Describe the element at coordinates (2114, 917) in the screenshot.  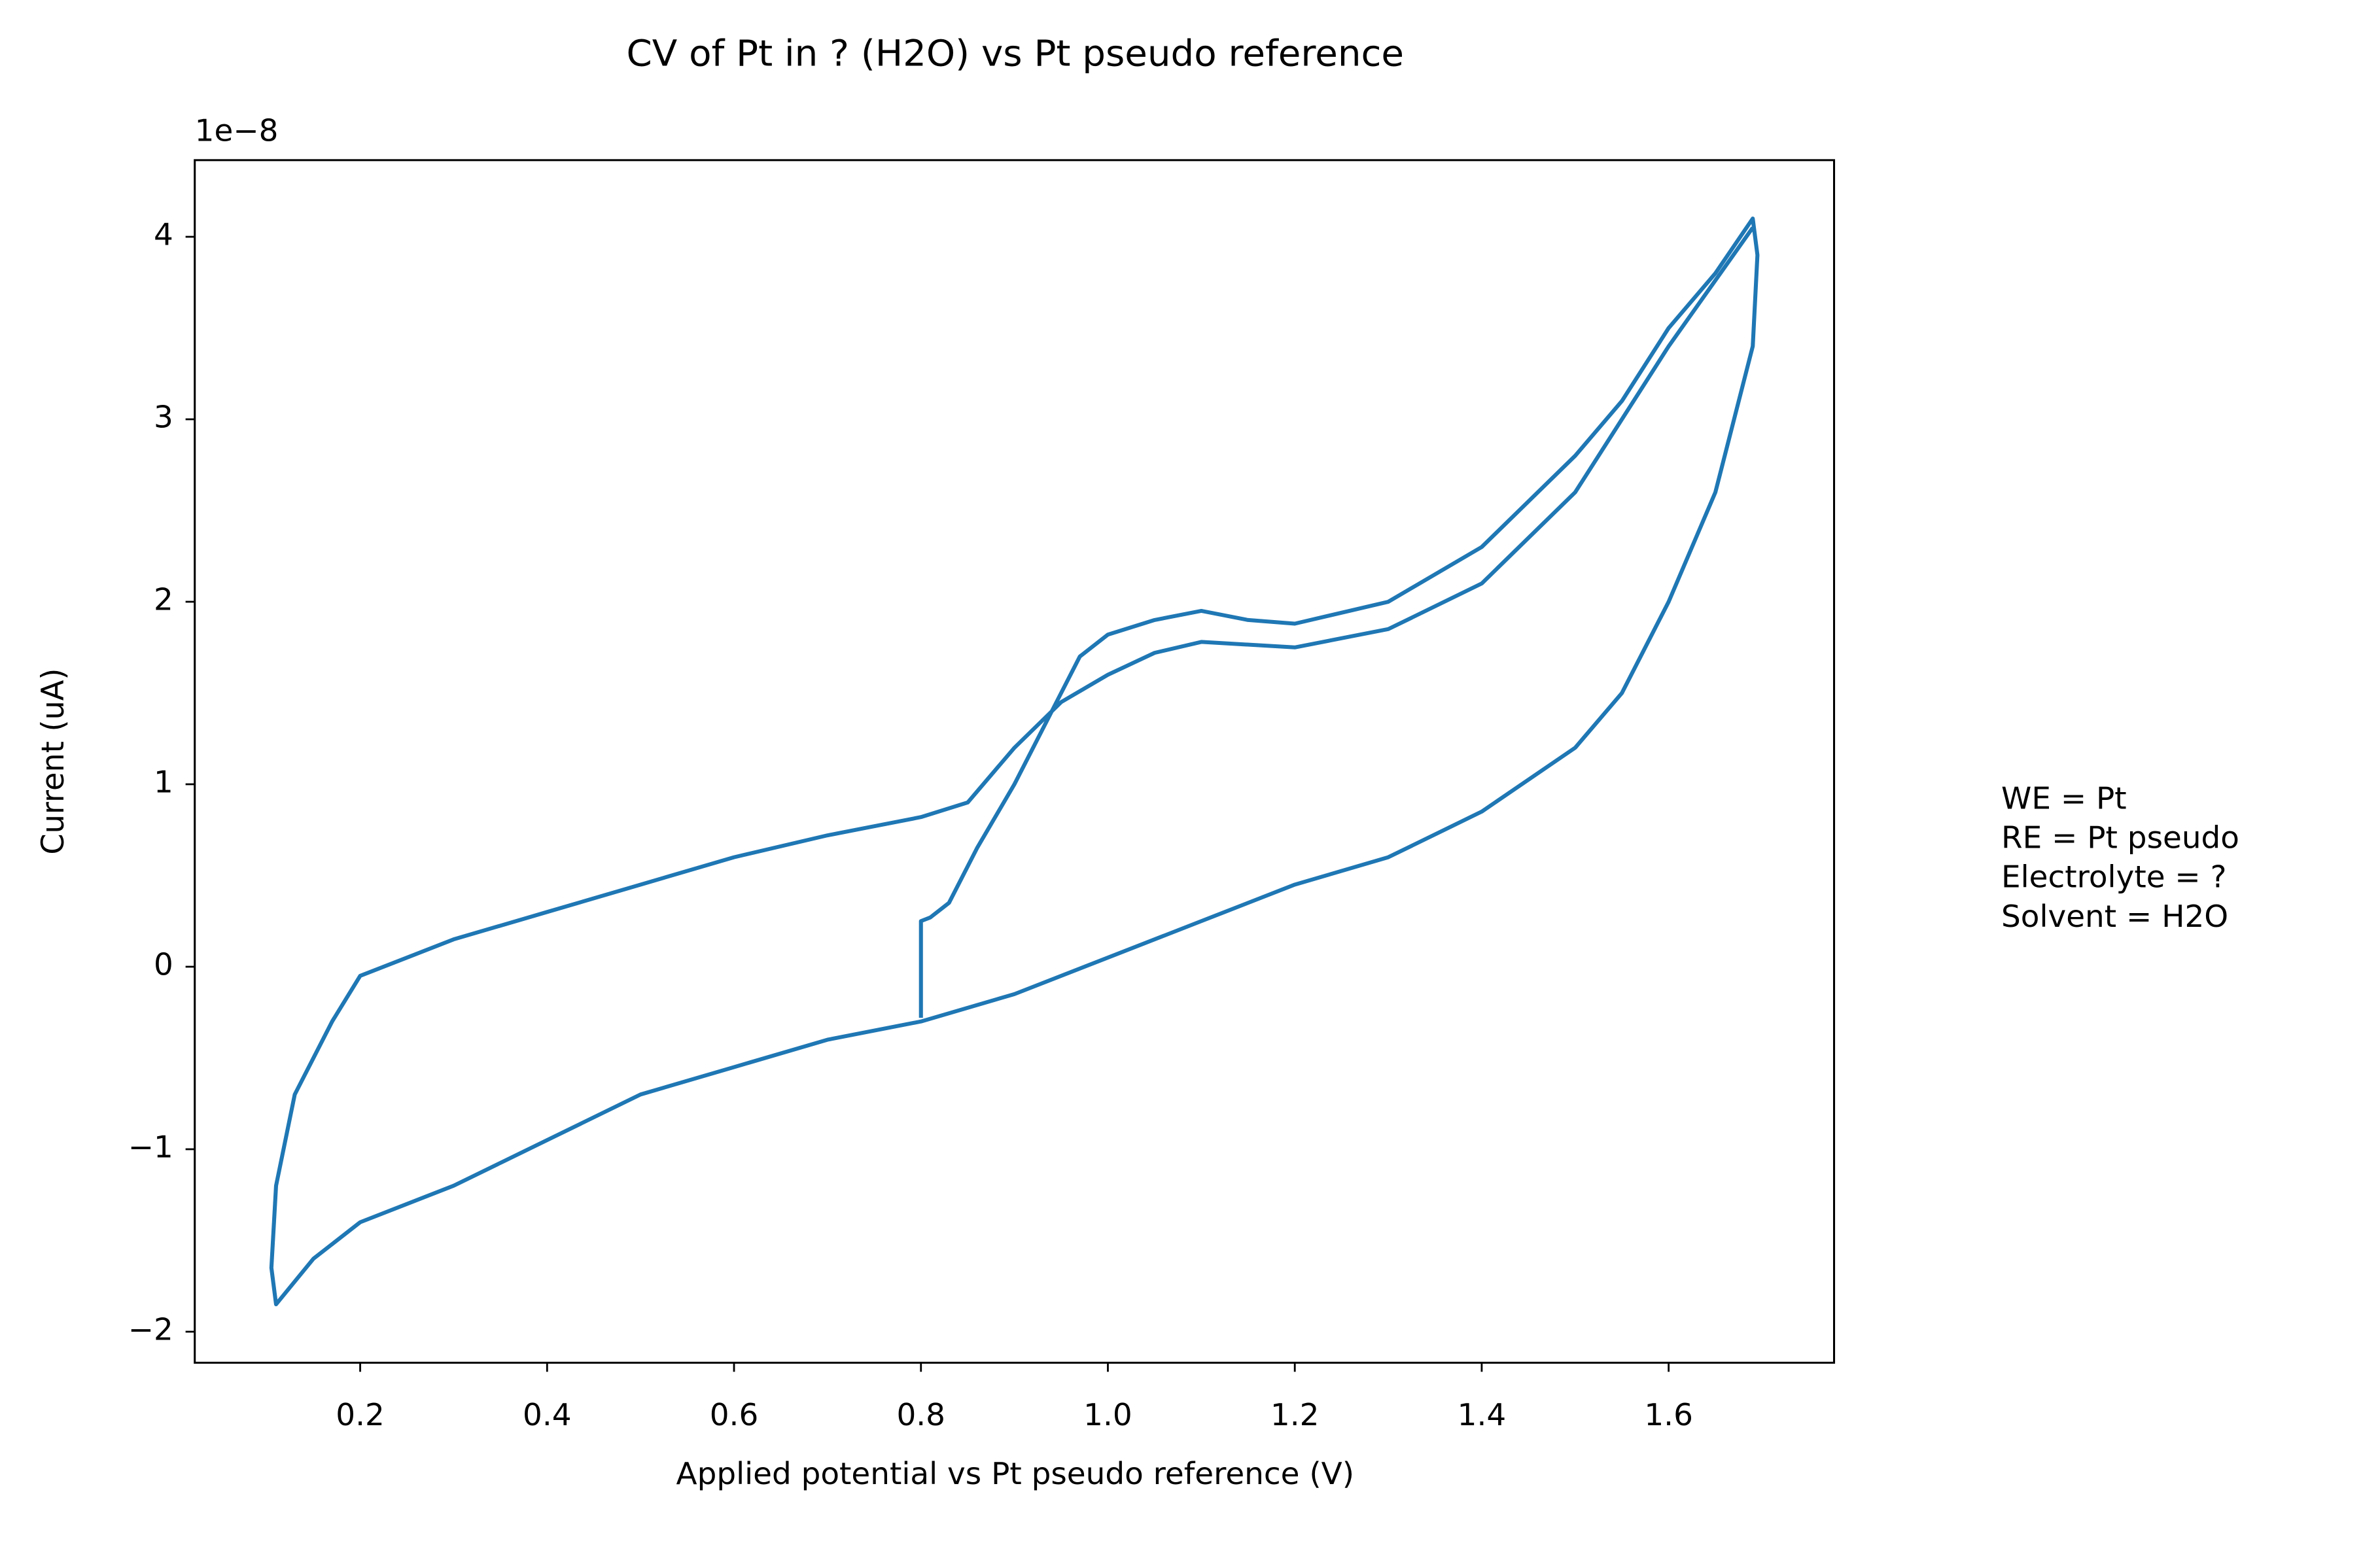
I see `annotation: Solvent = H2O` at that location.